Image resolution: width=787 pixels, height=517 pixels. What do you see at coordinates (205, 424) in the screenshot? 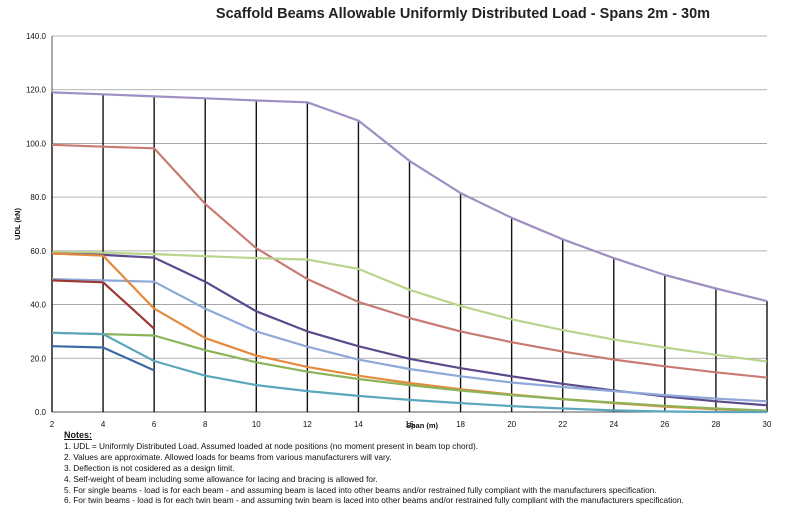
I see `x-tick-label: 8` at bounding box center [205, 424].